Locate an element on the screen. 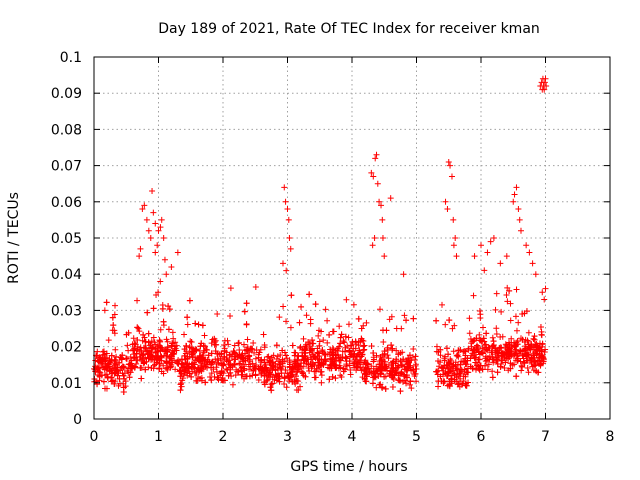 This screenshot has height=480, width=640. y-axis-title: ROTI / TECUs is located at coordinates (14, 238).